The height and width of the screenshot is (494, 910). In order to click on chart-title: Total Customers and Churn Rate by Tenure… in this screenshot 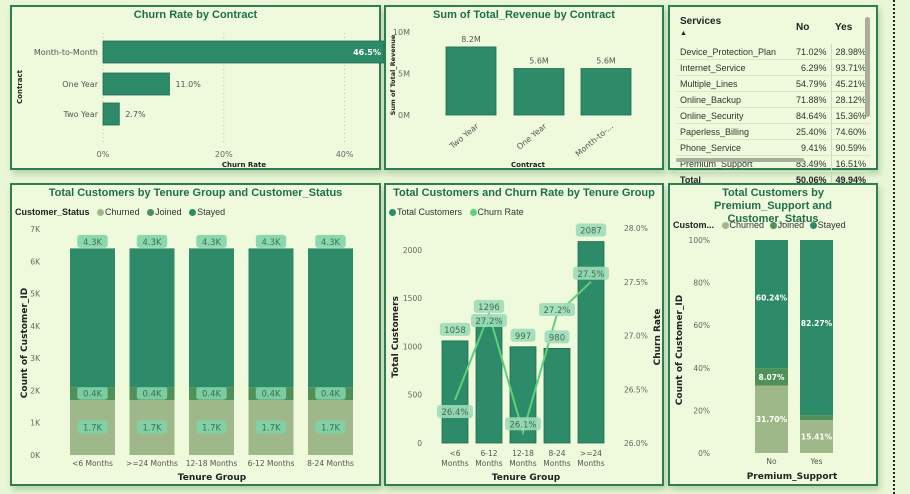, I will do `click(524, 193)`.